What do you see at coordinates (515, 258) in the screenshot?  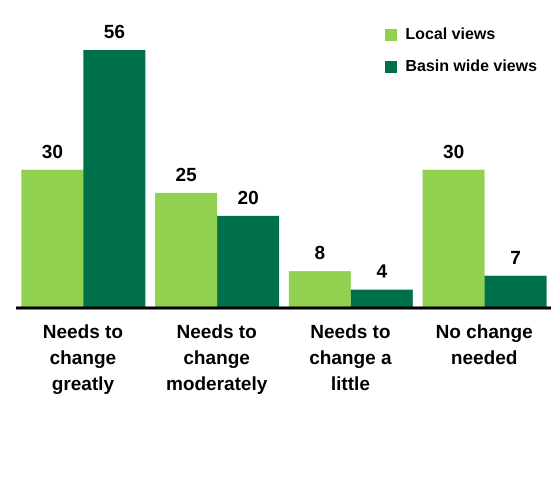 I see `data-label: 7` at bounding box center [515, 258].